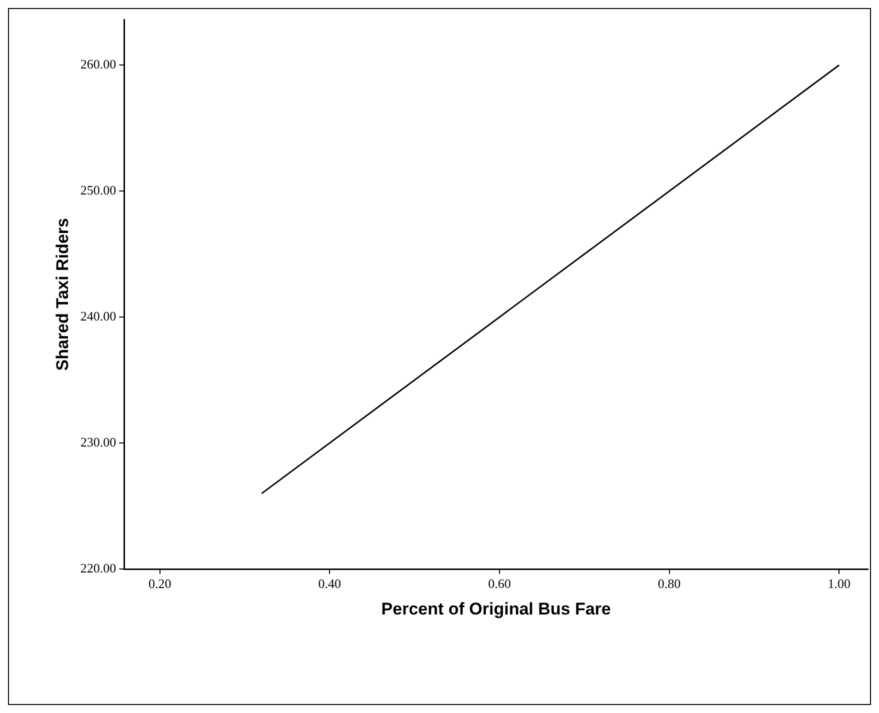 Image resolution: width=879 pixels, height=713 pixels. Describe the element at coordinates (98, 442) in the screenshot. I see `y-tick-label: 230.00` at that location.